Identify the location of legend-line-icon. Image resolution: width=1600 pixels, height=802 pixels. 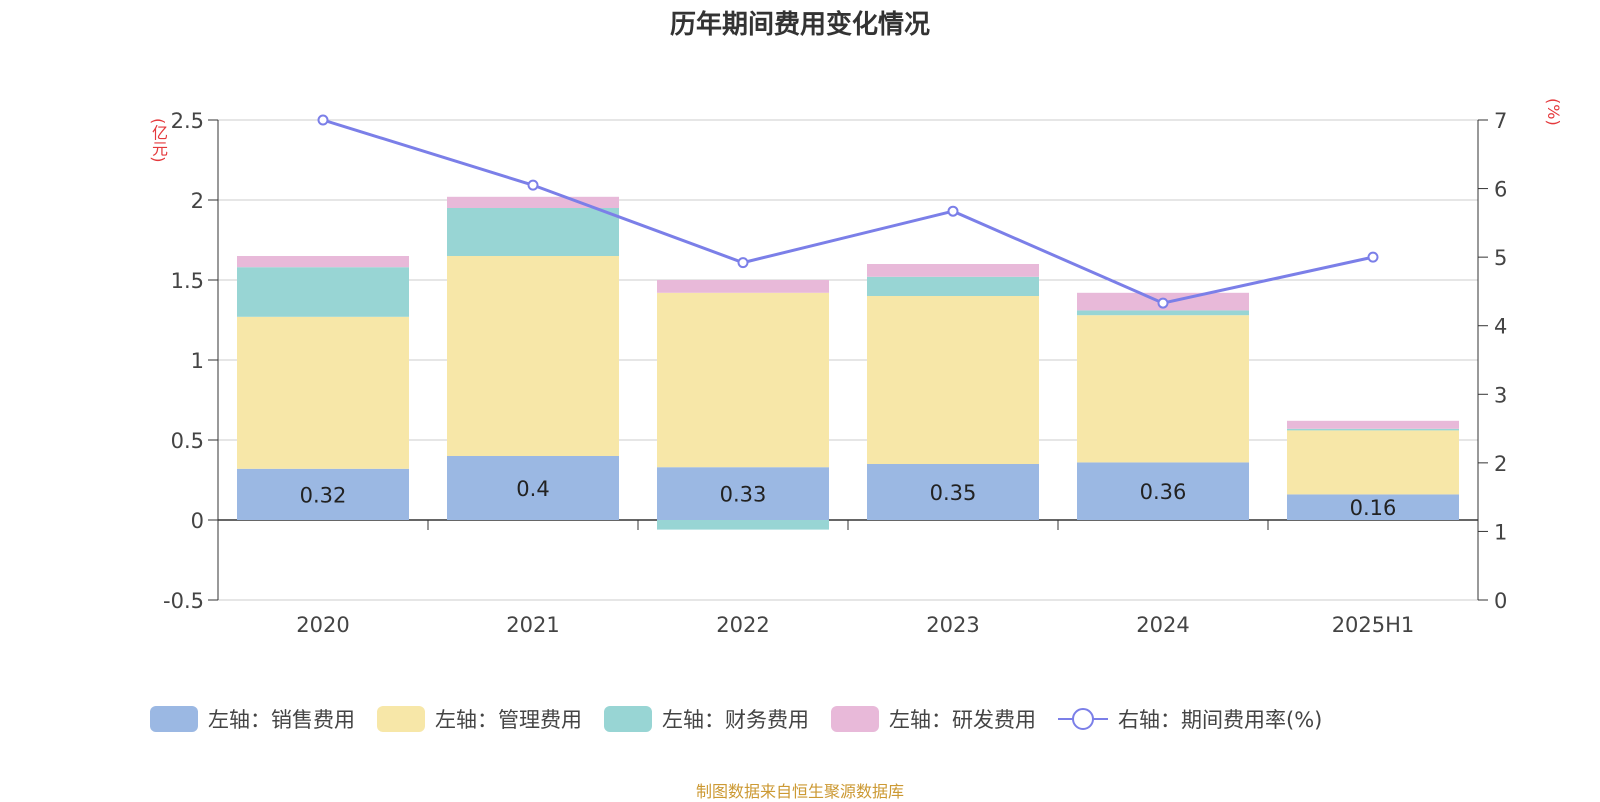
(1083, 719).